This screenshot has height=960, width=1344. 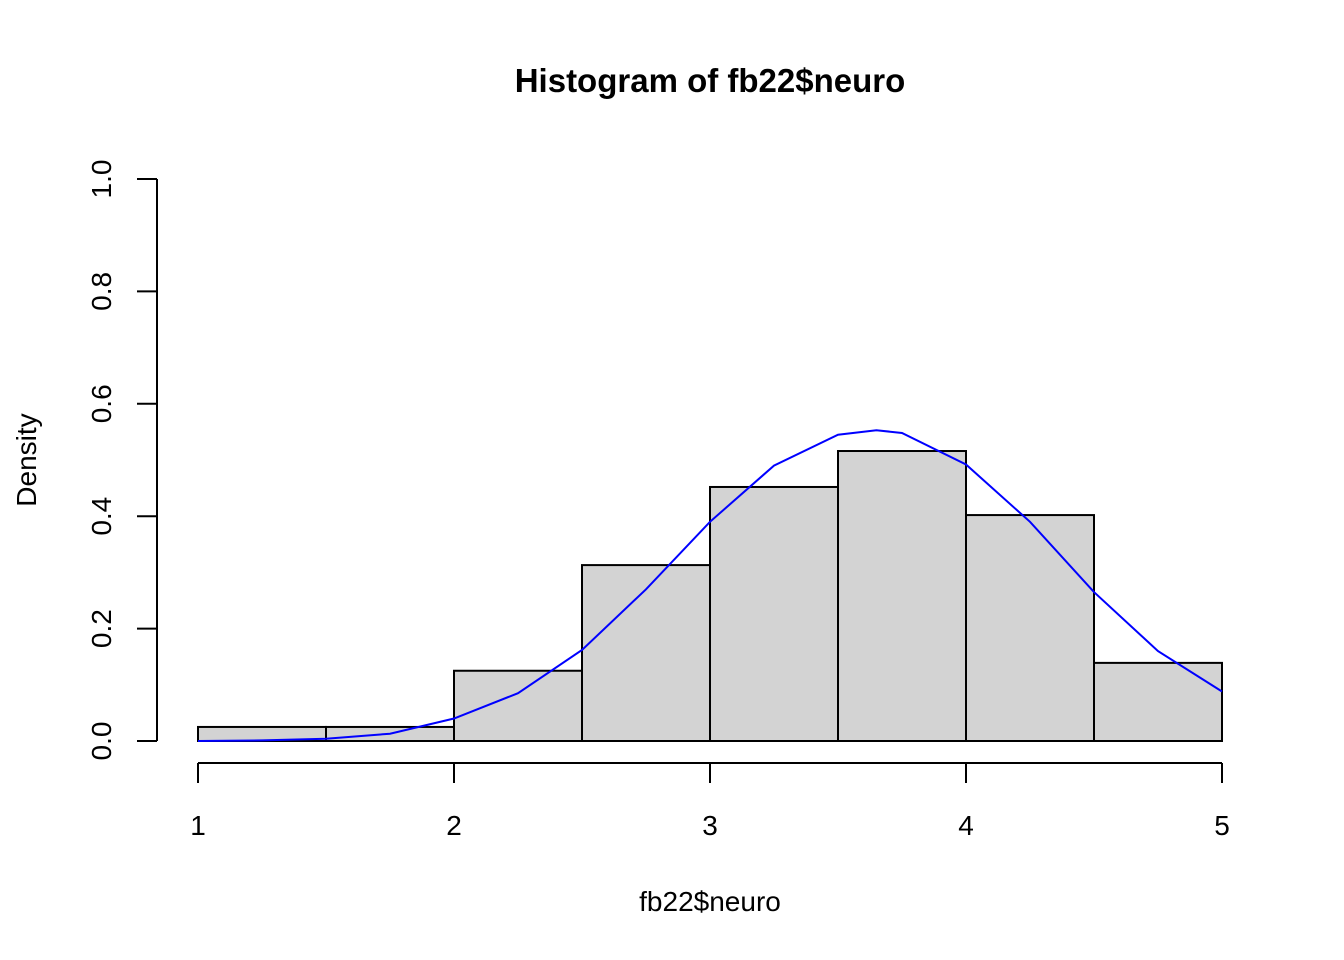 What do you see at coordinates (966, 825) in the screenshot?
I see `x-tick-label: 4` at bounding box center [966, 825].